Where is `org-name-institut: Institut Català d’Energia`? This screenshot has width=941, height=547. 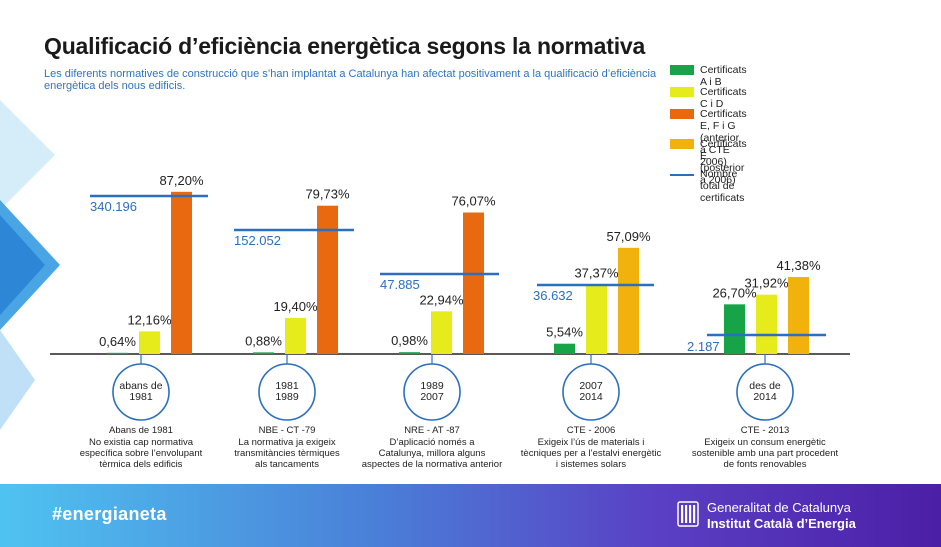 org-name-institut: Institut Català d’Energia is located at coordinates (781, 523).